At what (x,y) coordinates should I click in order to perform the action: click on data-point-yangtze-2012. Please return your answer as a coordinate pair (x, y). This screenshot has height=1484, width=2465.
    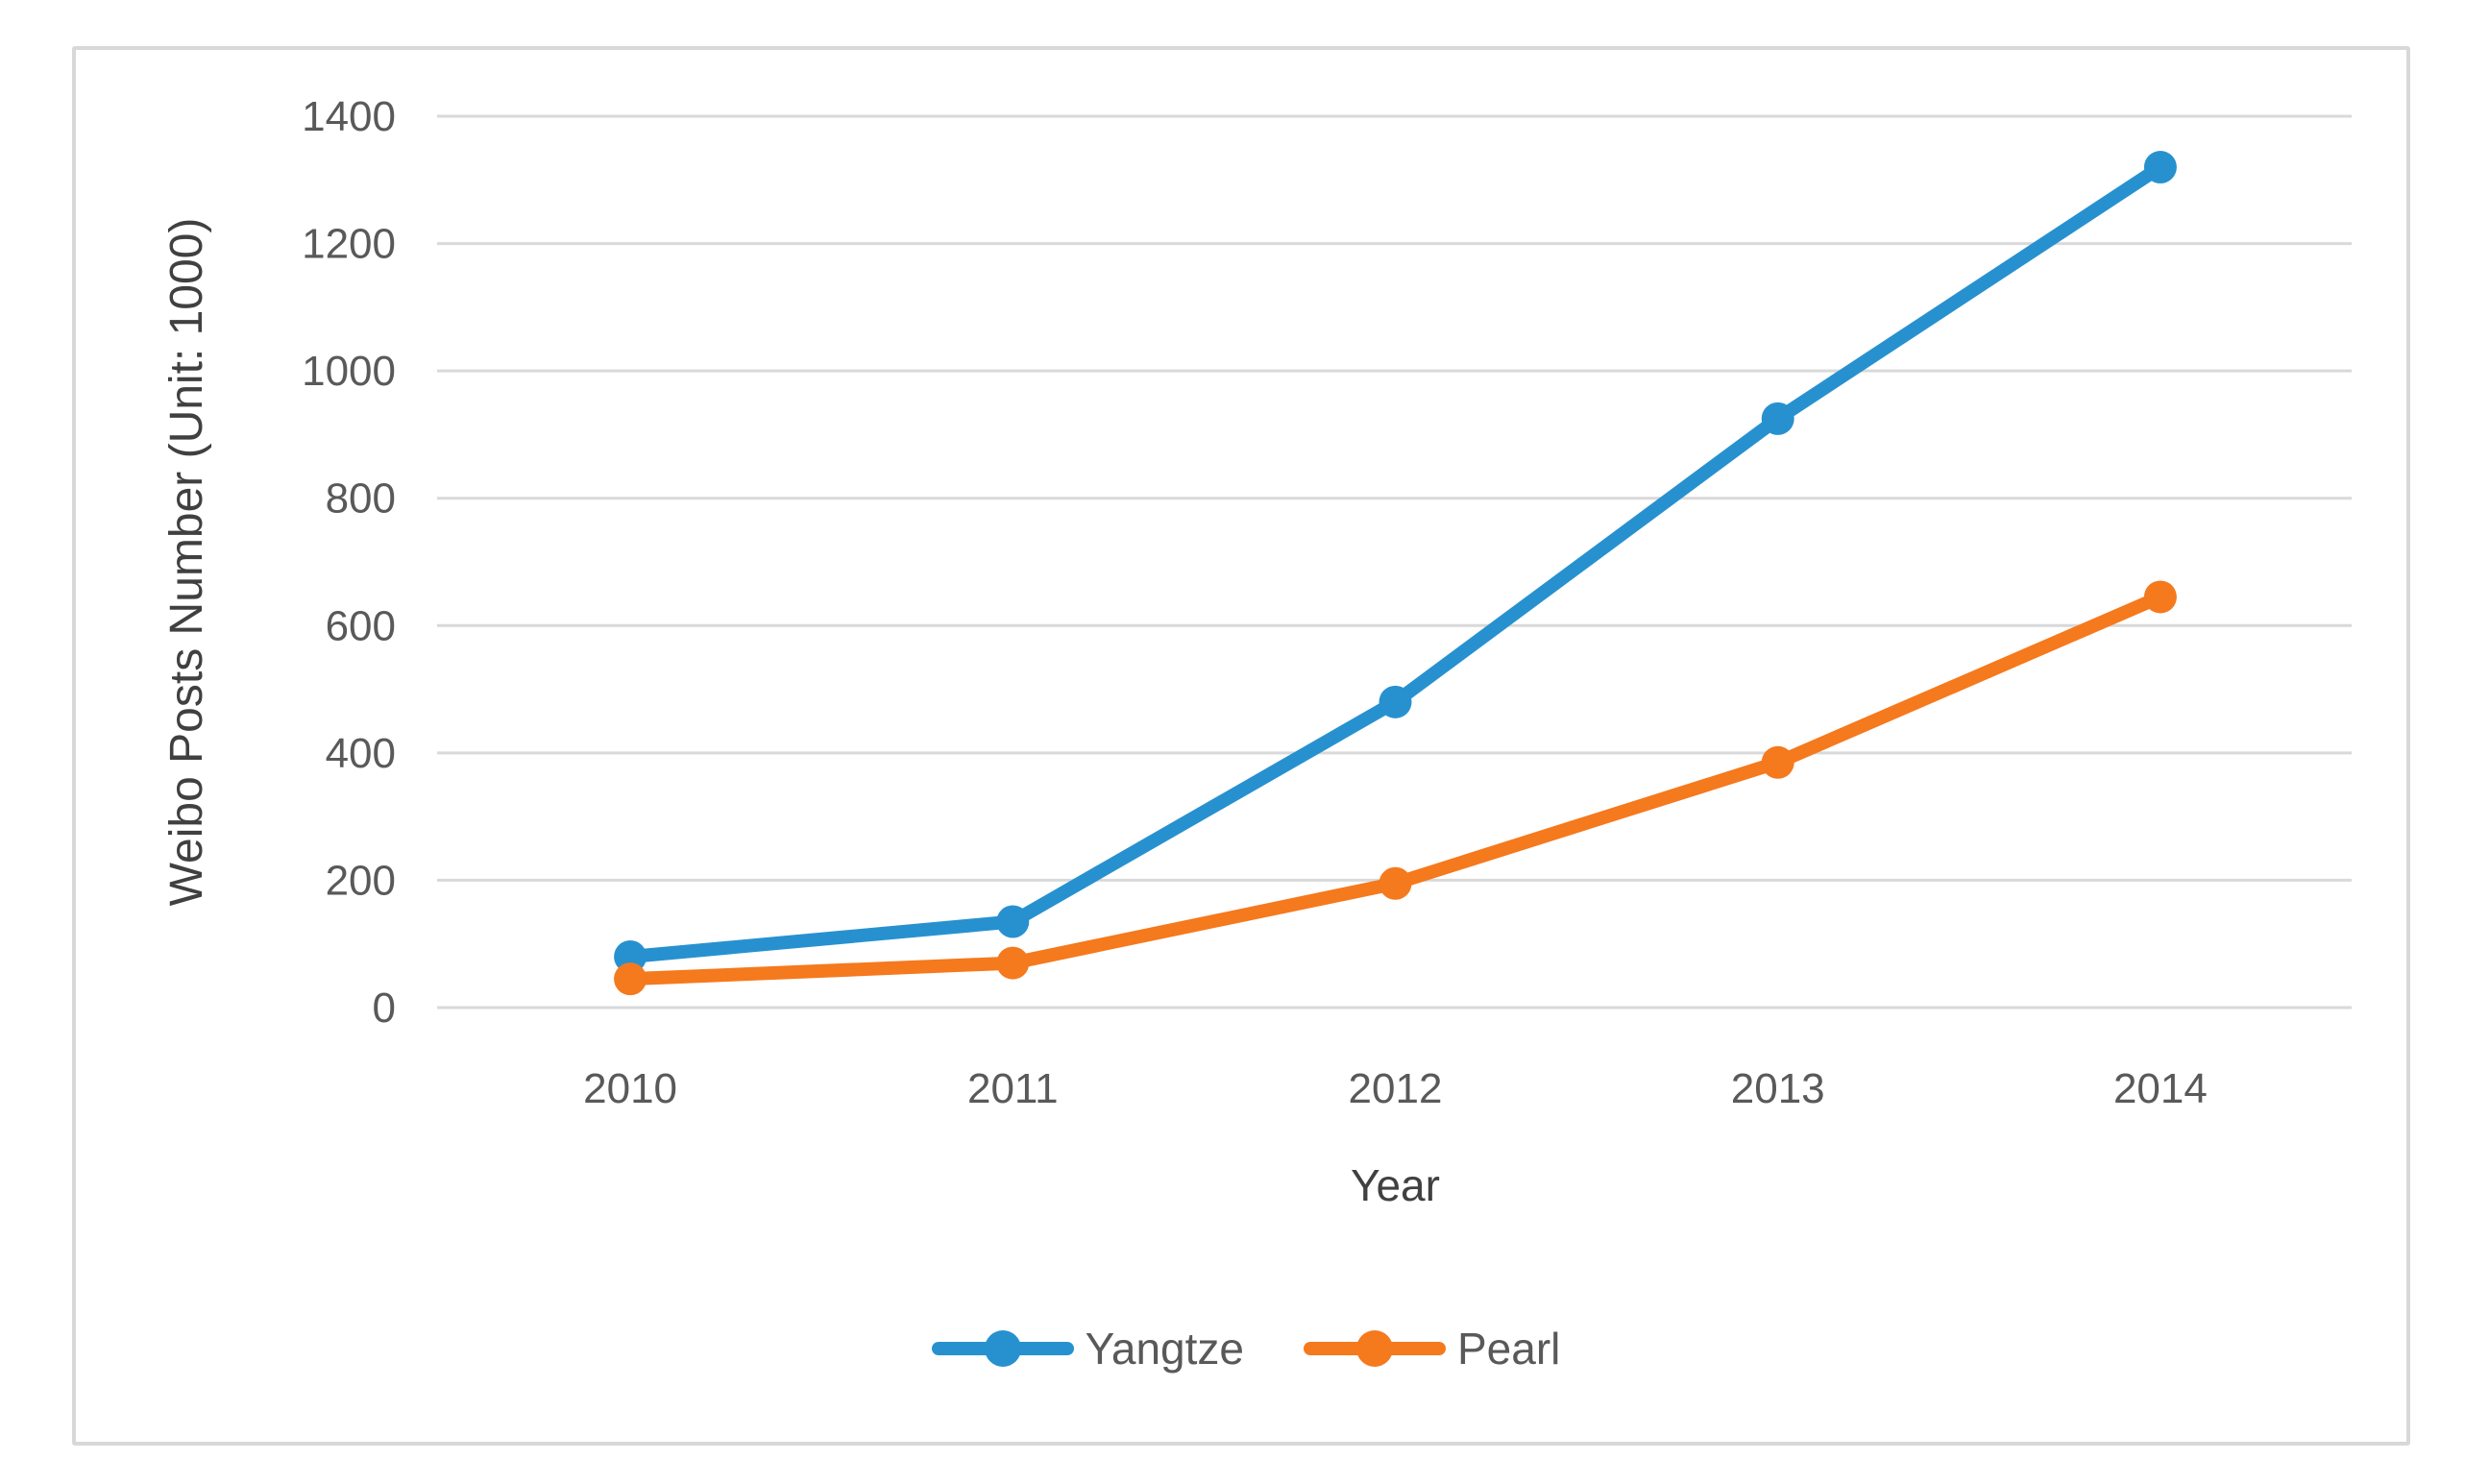
    Looking at the image, I should click on (1396, 701).